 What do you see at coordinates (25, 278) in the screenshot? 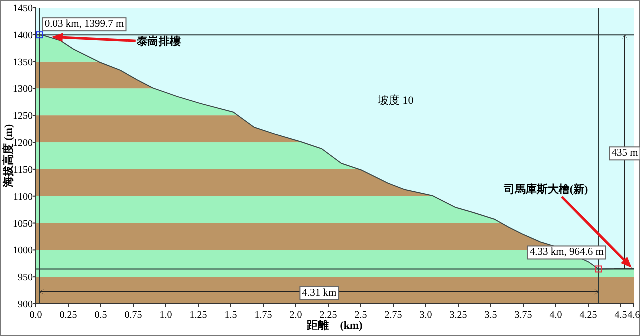
I see `y-tick-label: 950` at bounding box center [25, 278].